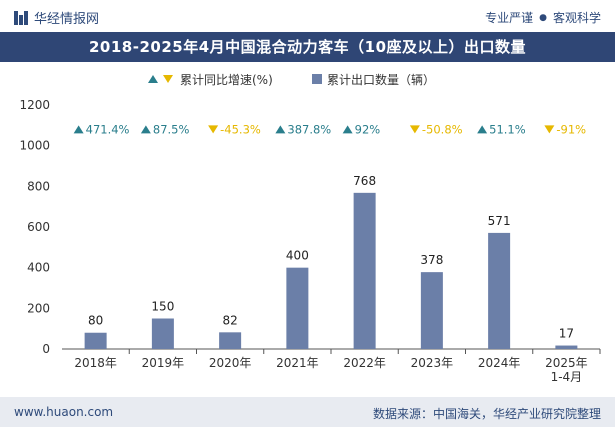 This screenshot has height=427, width=615. Describe the element at coordinates (364, 181) in the screenshot. I see `bar-value-label: 768` at that location.